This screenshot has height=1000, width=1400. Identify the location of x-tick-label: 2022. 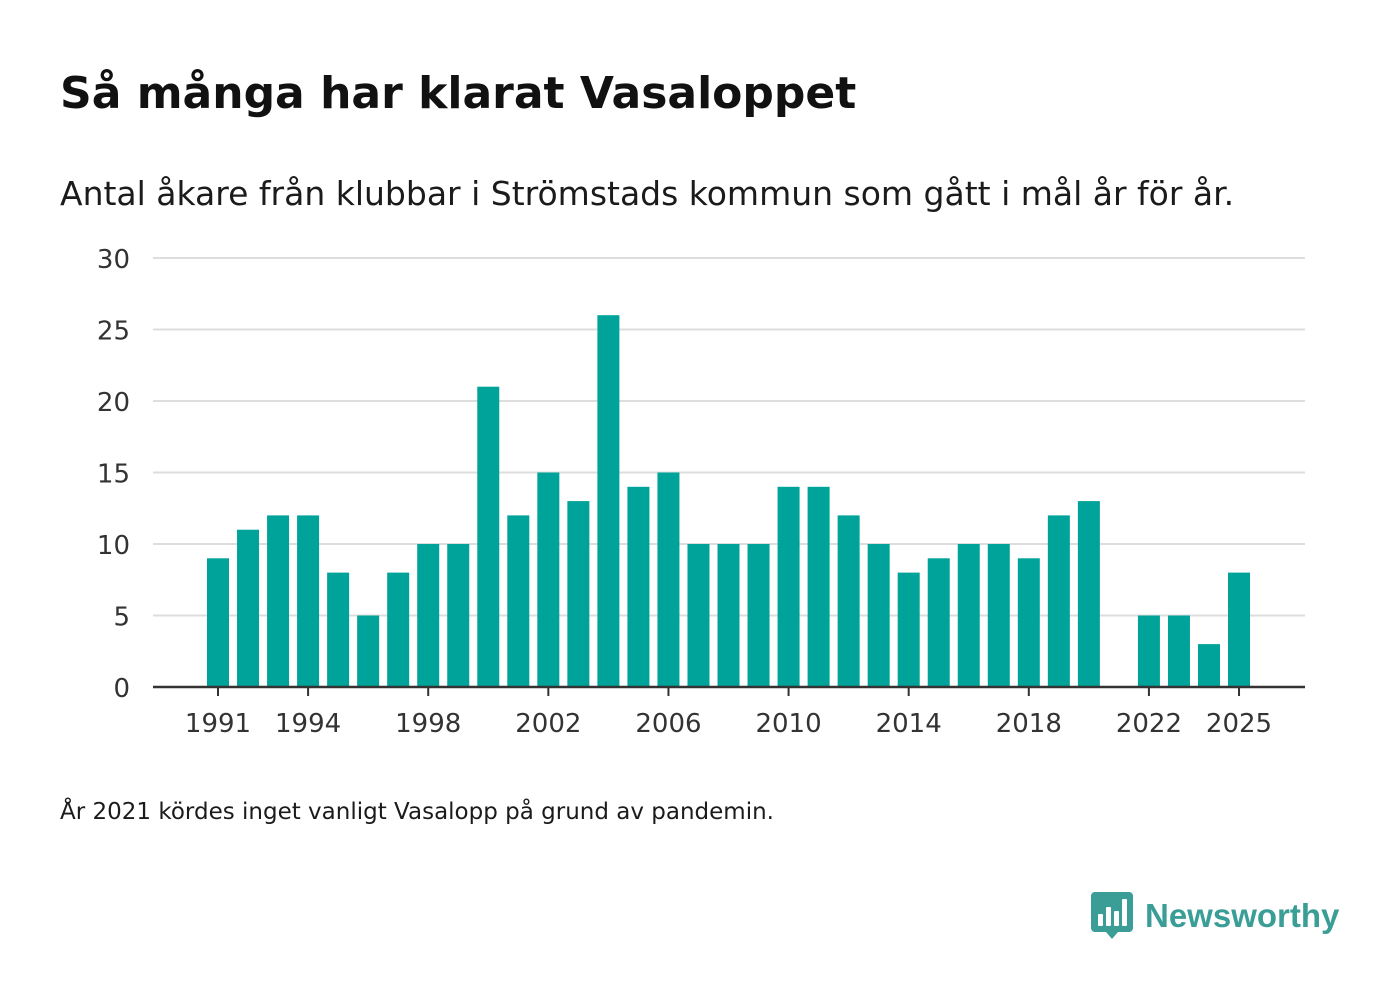
(1149, 724).